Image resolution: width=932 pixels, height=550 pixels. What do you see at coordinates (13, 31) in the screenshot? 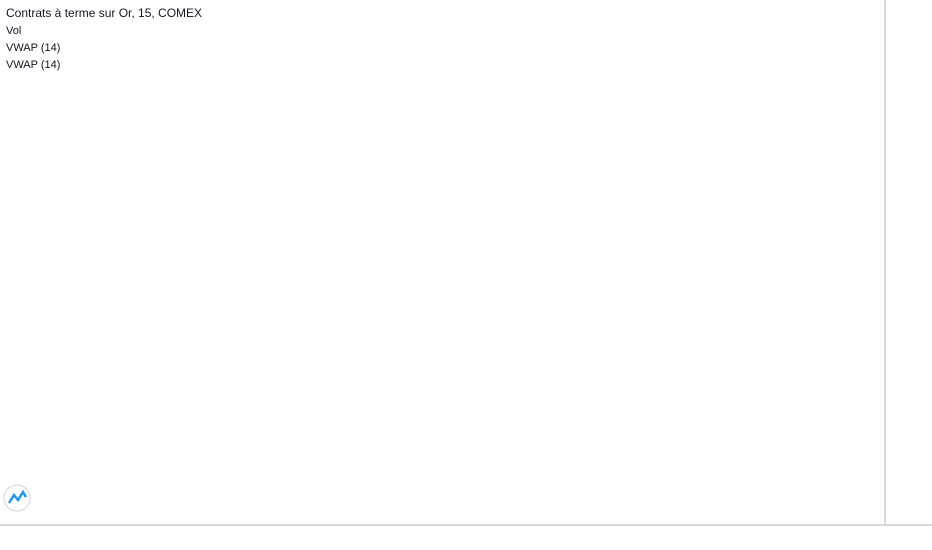
I see `legend-item: Vol` at bounding box center [13, 31].